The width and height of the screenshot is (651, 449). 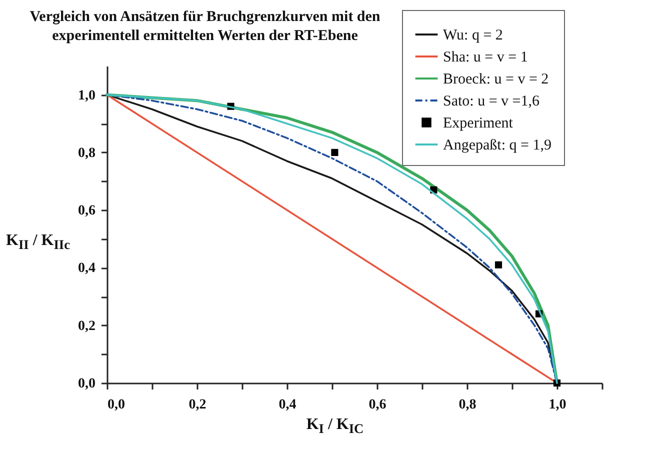 I want to click on chart-title: Vergleich von Ansätzen für Bruchgrenzkurven mit den experimentell ermittelten Werten der RT-Ebene, so click(x=205, y=27).